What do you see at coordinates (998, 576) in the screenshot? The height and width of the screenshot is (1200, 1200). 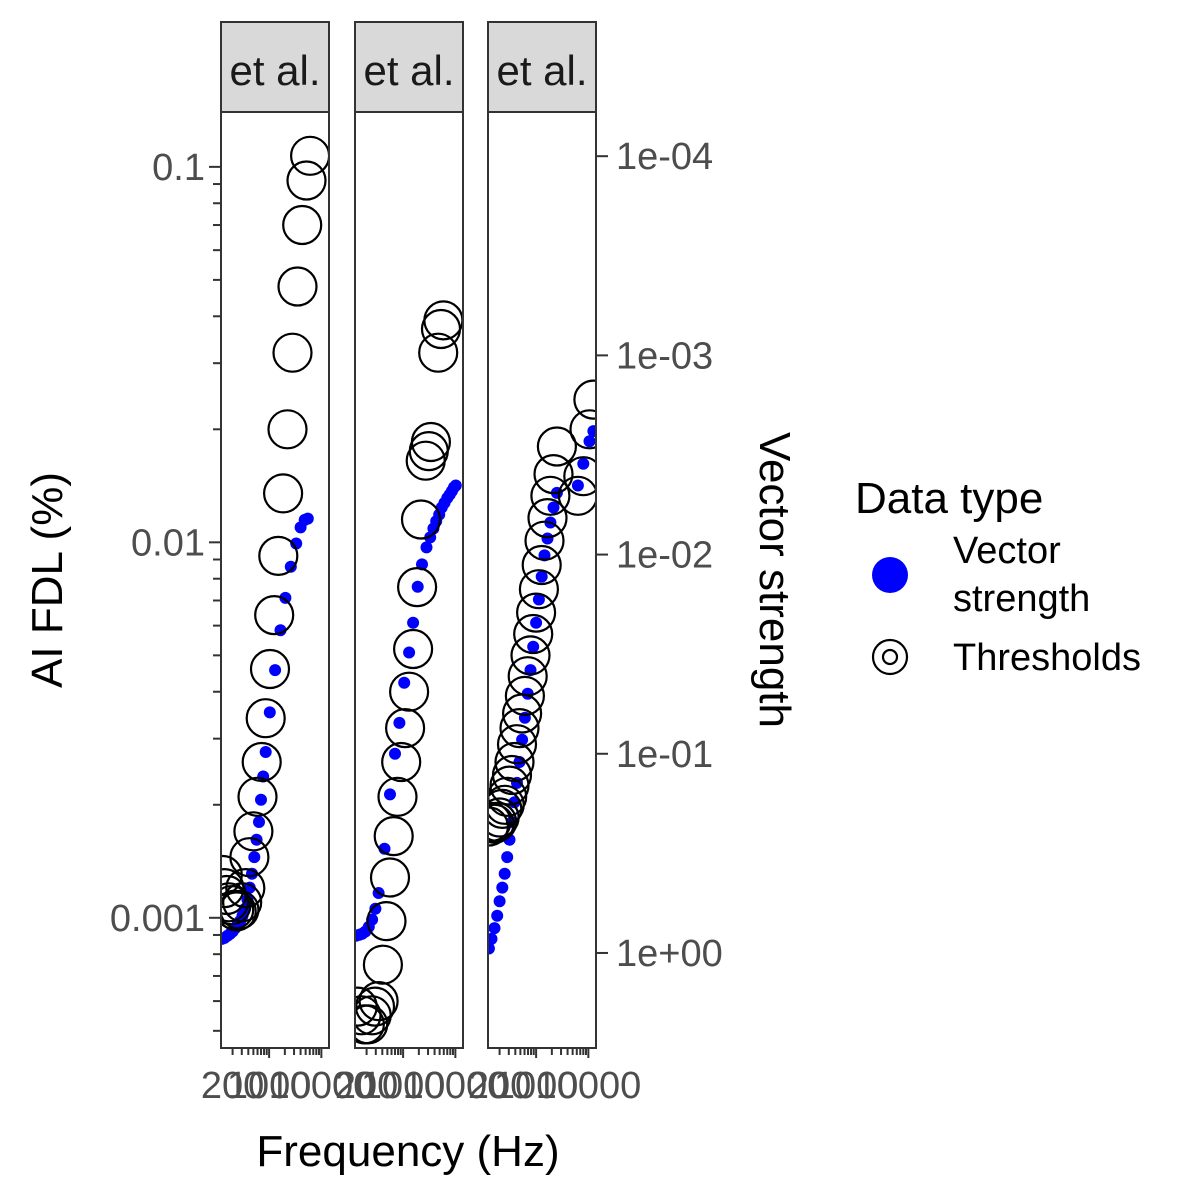 I see `legend: Data type Vector strength Thresholds` at bounding box center [998, 576].